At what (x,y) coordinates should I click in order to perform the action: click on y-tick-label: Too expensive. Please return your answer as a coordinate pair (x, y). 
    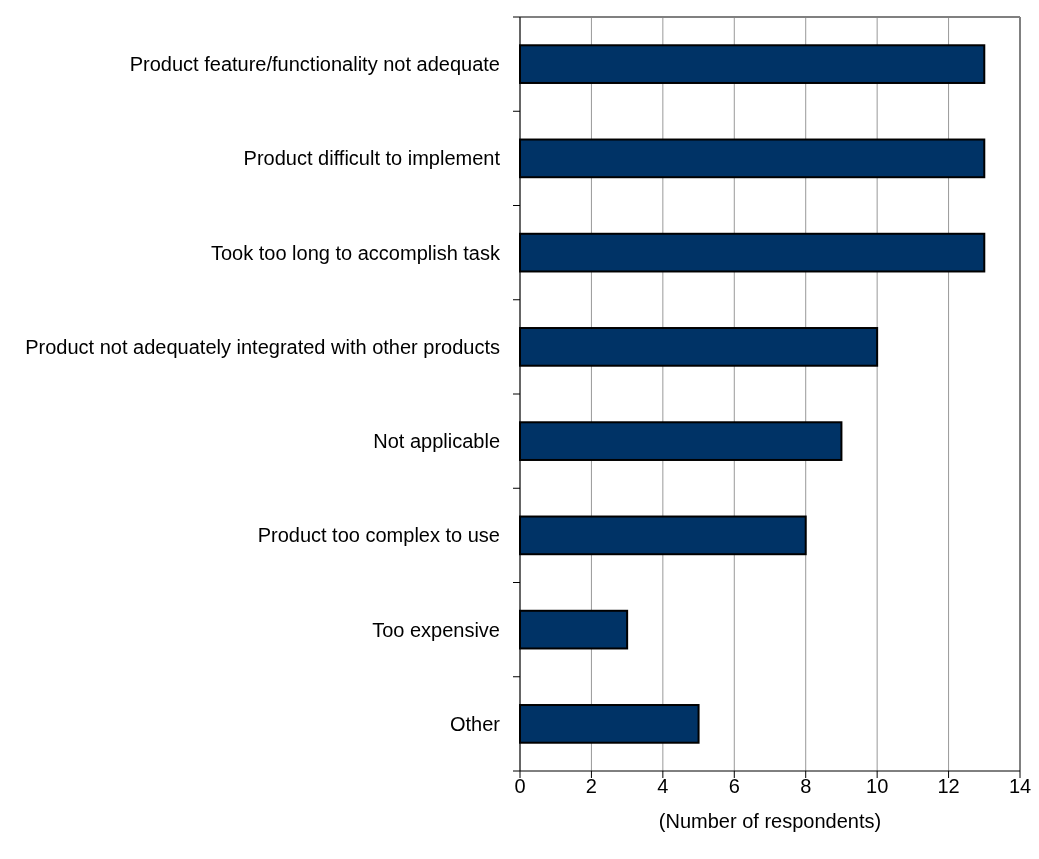
    Looking at the image, I should click on (436, 629).